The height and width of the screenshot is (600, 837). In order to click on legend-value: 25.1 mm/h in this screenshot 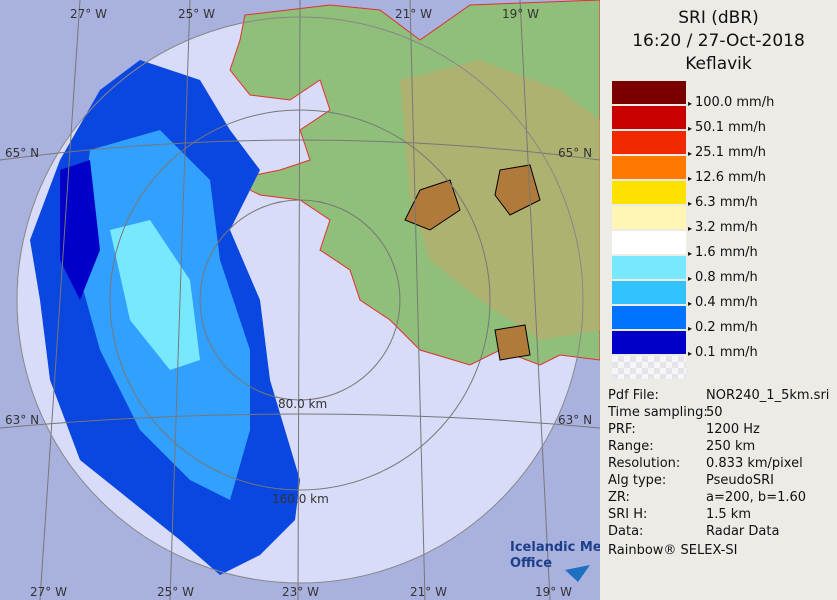, I will do `click(731, 152)`.